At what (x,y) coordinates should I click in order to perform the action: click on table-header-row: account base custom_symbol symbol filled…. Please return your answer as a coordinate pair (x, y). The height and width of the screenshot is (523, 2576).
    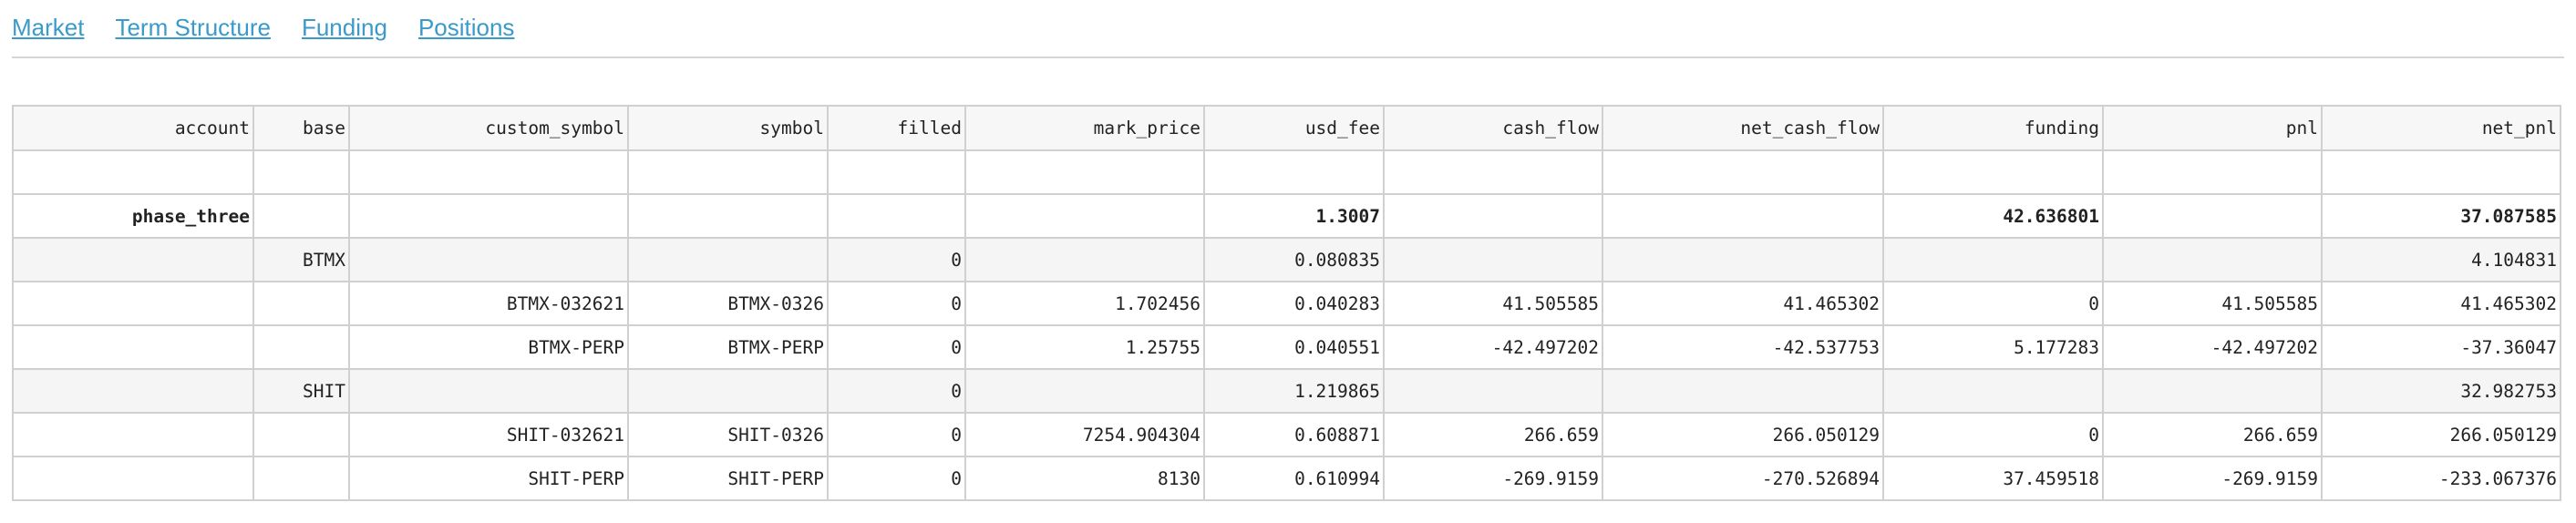
    Looking at the image, I should click on (1286, 128).